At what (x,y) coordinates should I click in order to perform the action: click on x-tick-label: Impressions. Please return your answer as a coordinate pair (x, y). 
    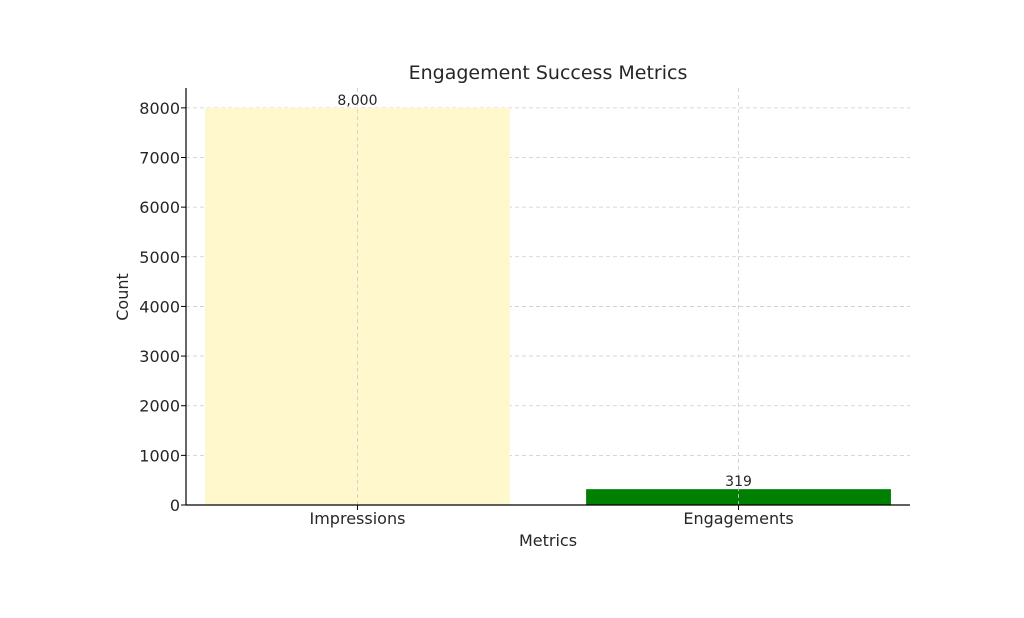
    Looking at the image, I should click on (358, 518).